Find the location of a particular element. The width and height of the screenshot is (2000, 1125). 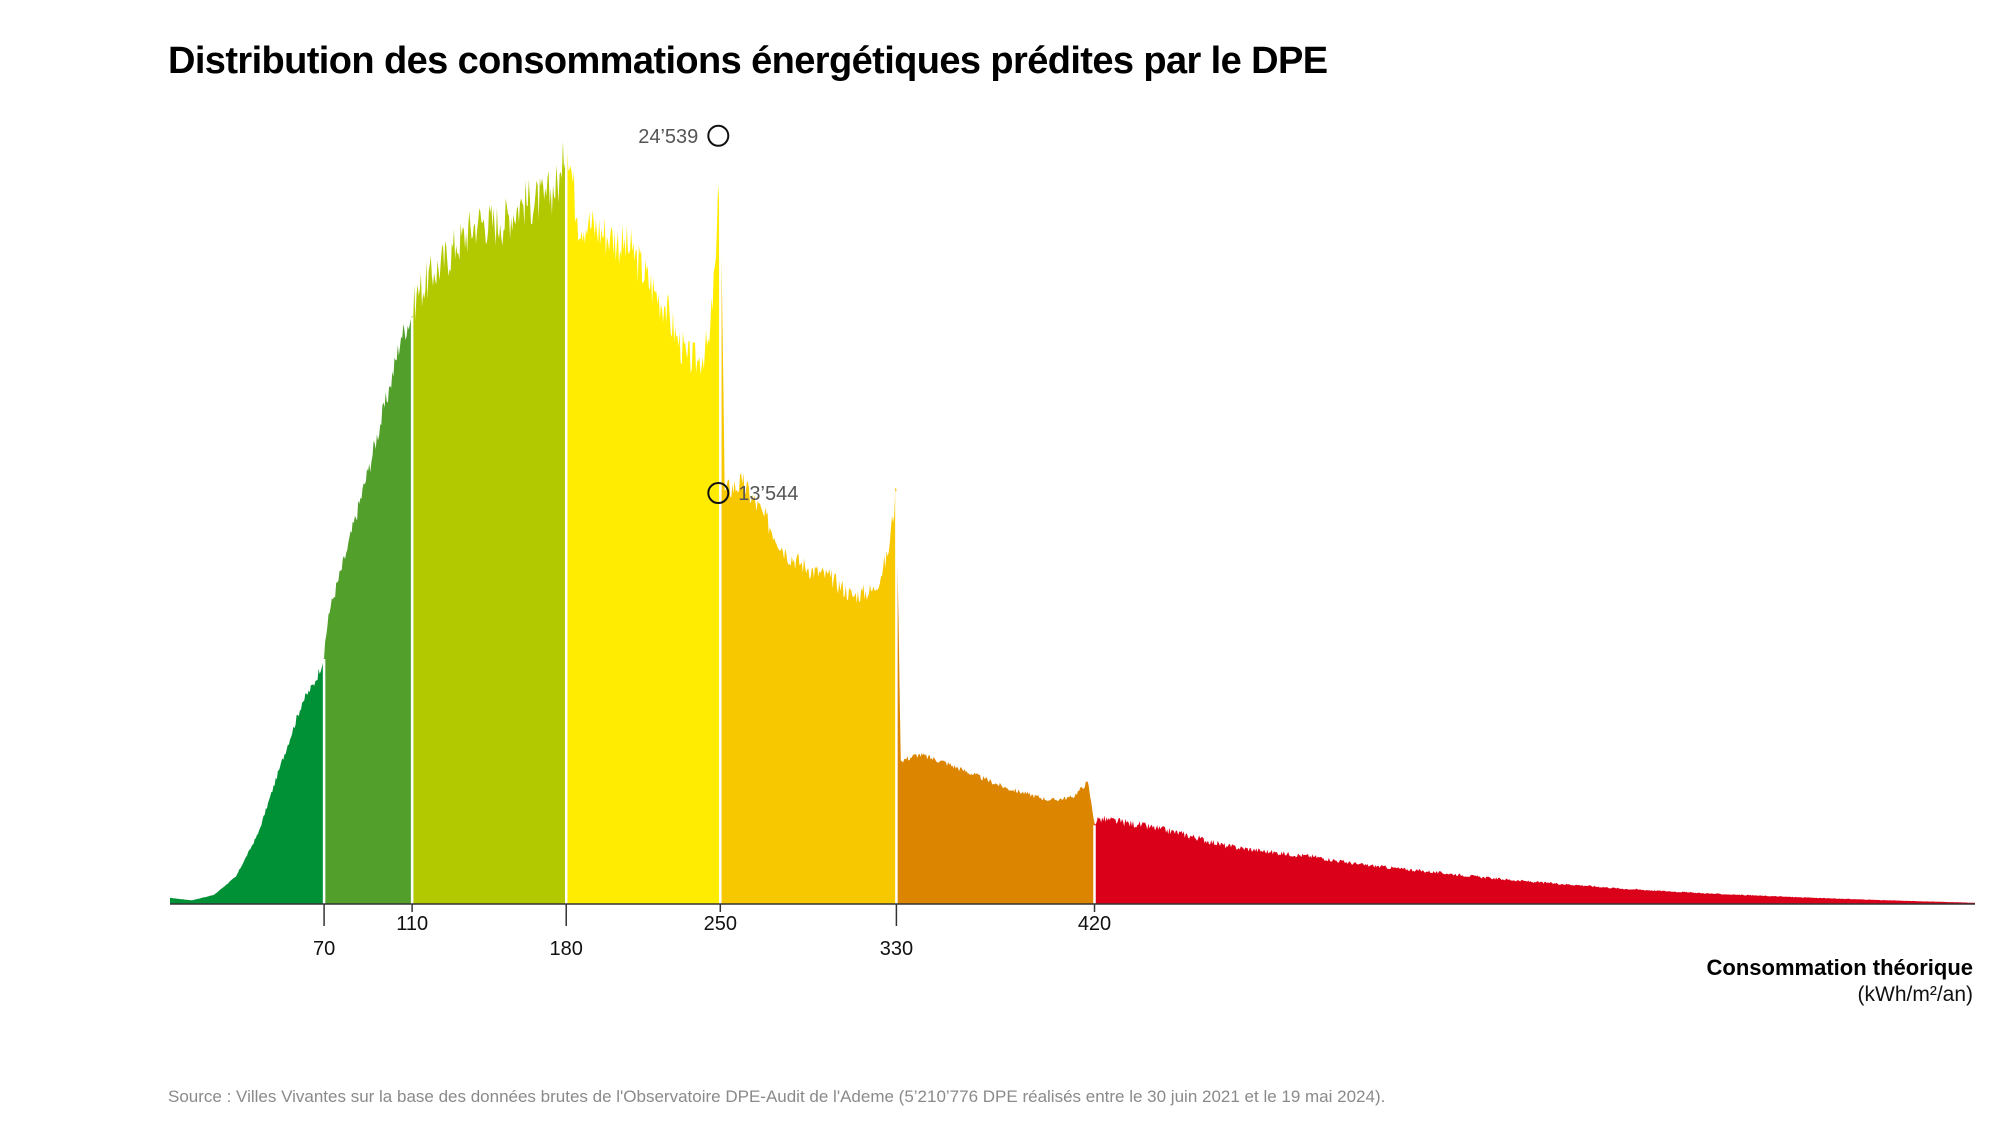

tick-label-420: 420 is located at coordinates (1094, 924).